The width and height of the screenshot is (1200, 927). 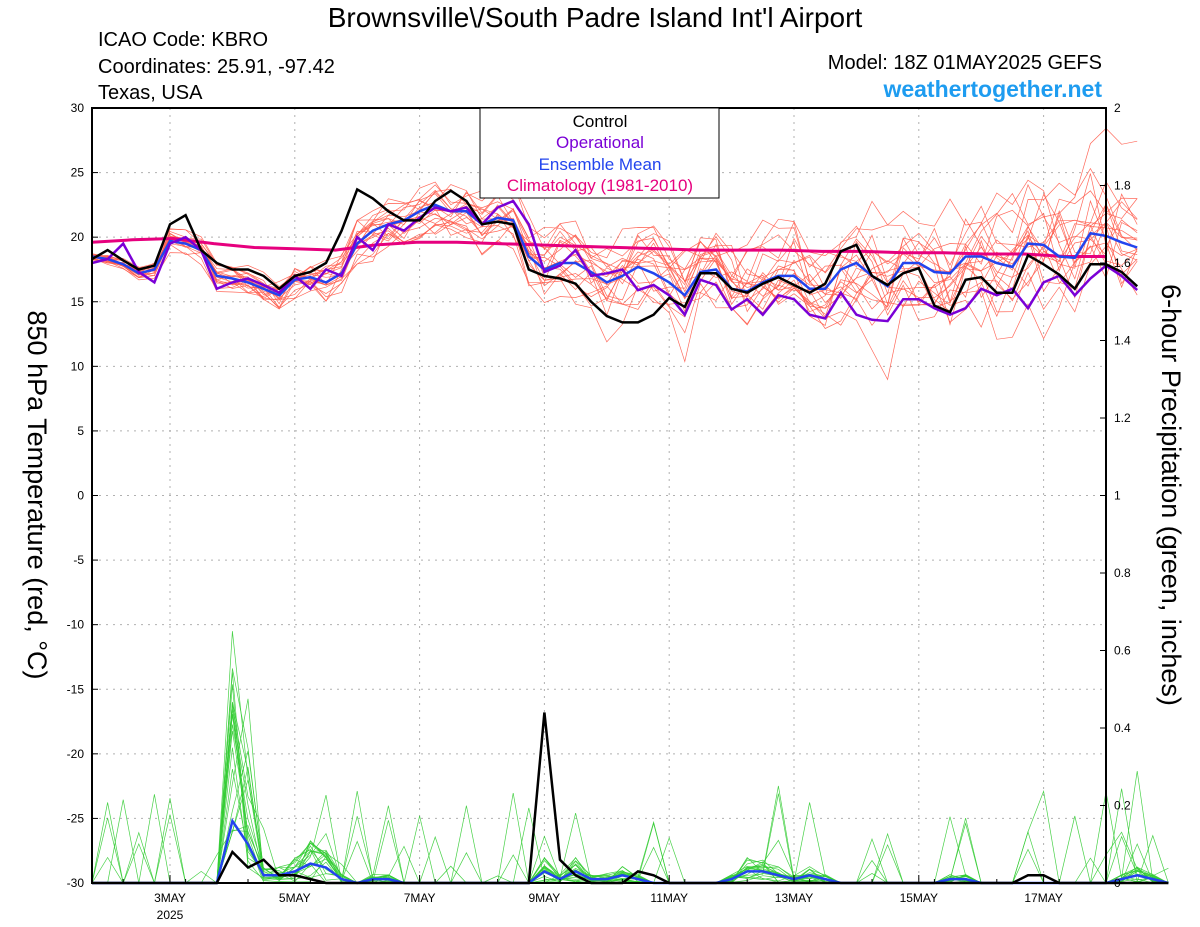 What do you see at coordinates (183, 40) in the screenshot?
I see `icao-code: ICAO Code: KBRO` at bounding box center [183, 40].